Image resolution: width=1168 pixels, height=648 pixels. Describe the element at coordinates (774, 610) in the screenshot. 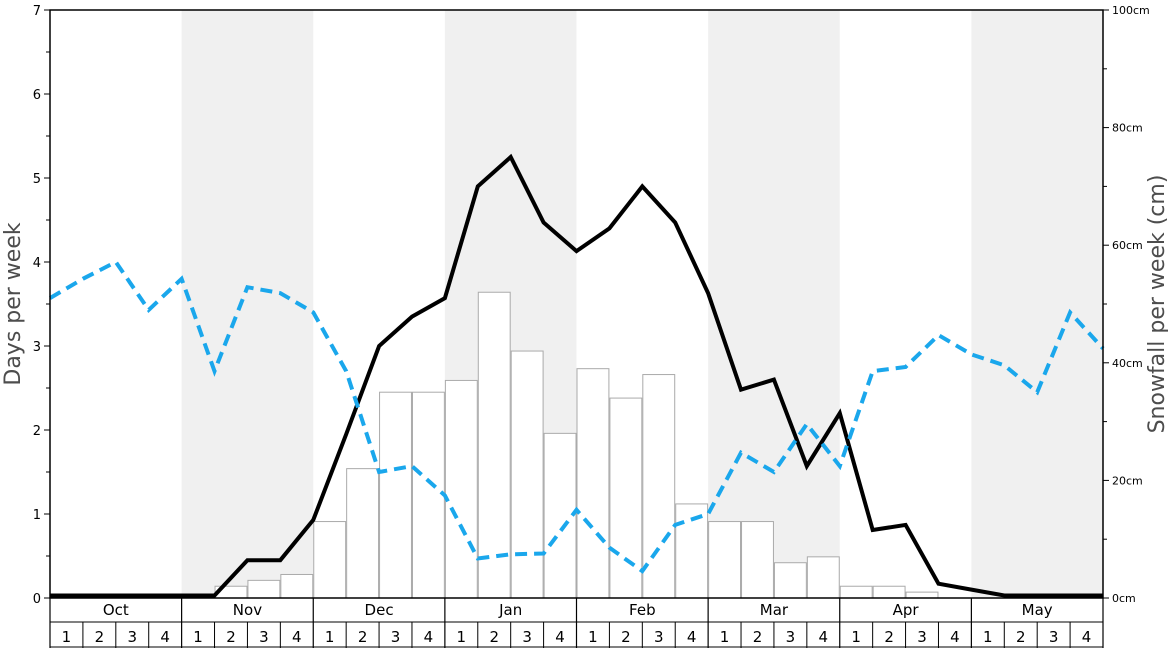

I see `month-label-mar: Mar` at that location.